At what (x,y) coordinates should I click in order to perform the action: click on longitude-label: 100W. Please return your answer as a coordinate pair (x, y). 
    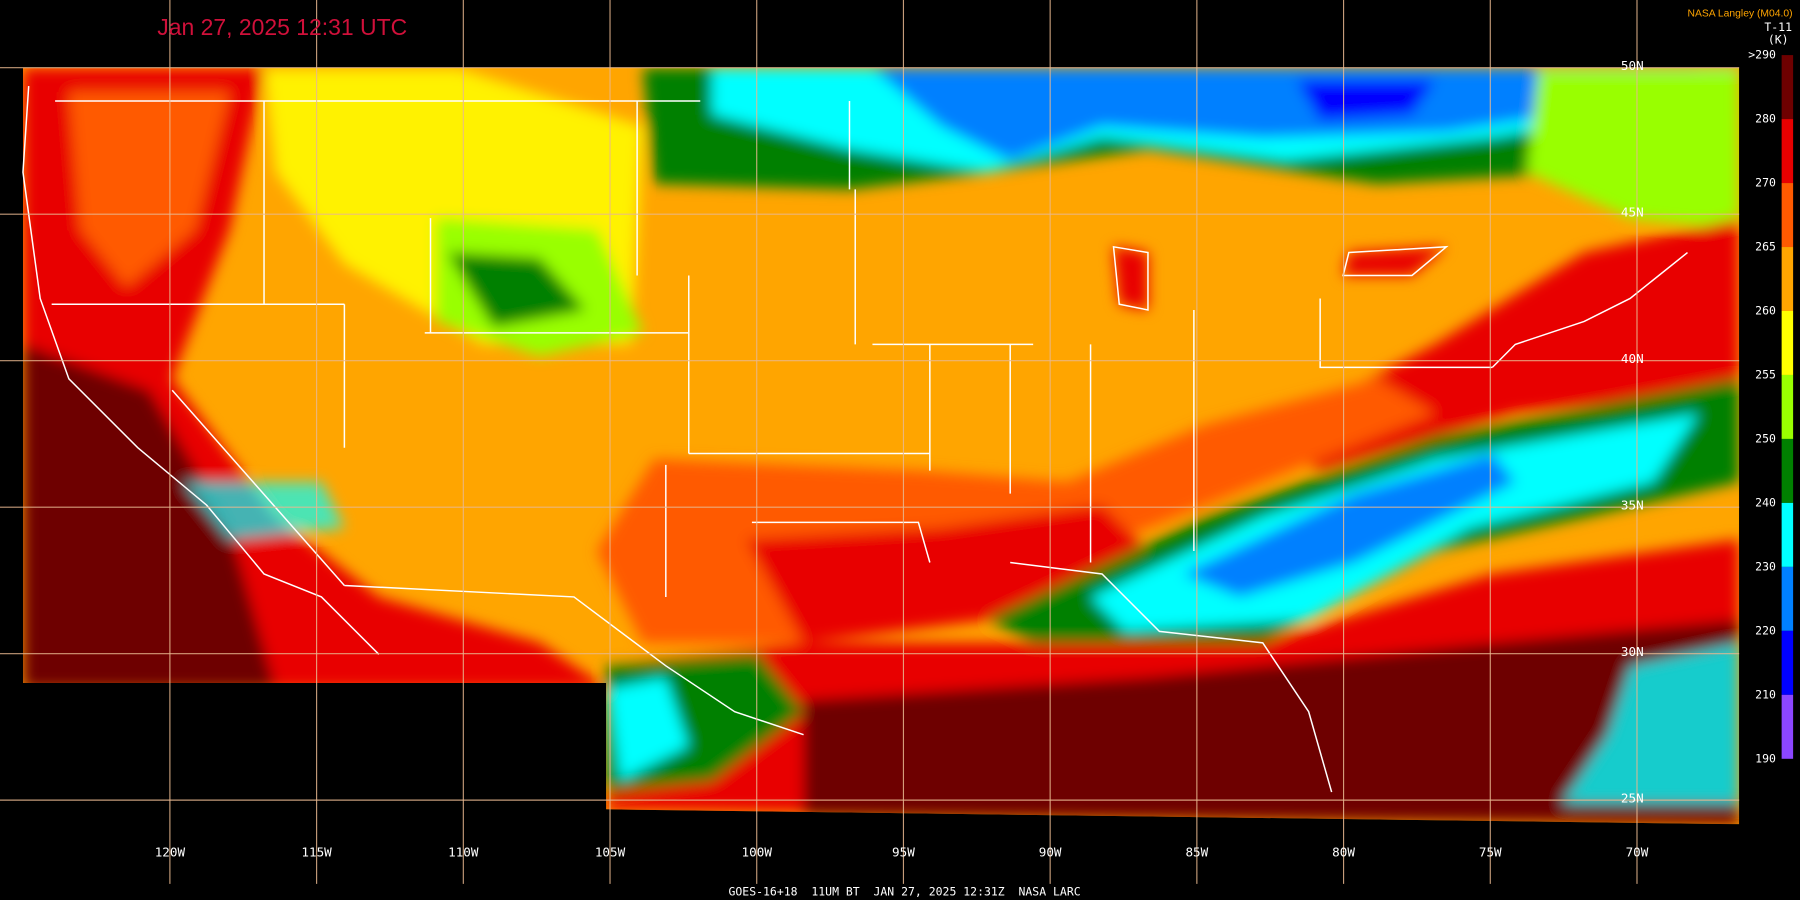
    Looking at the image, I should click on (757, 851).